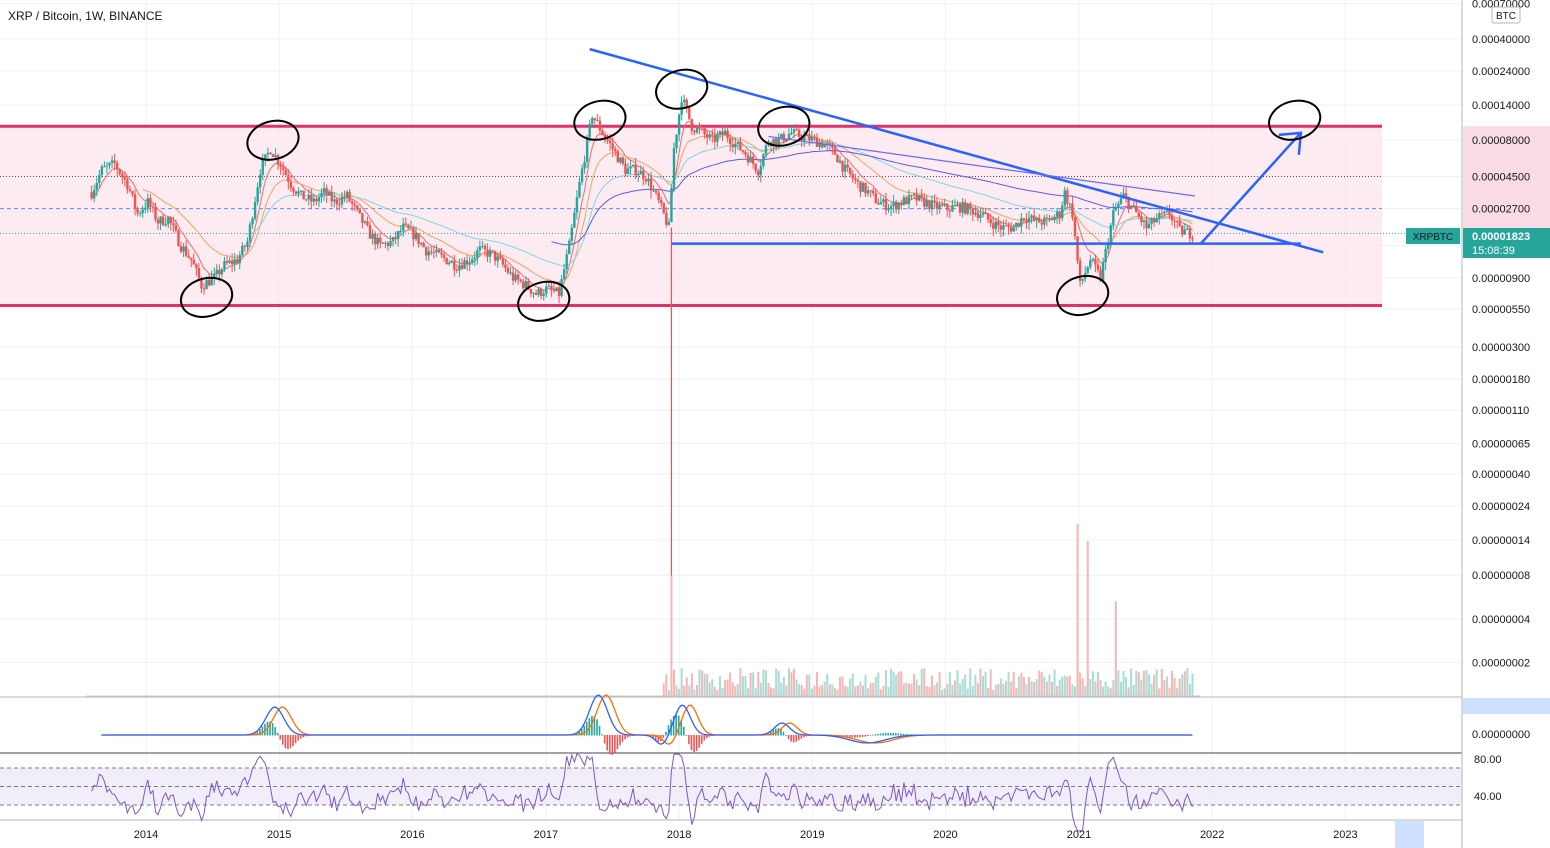 The height and width of the screenshot is (848, 1550). Describe the element at coordinates (956, 150) in the screenshot. I see `descending-trendline` at that location.